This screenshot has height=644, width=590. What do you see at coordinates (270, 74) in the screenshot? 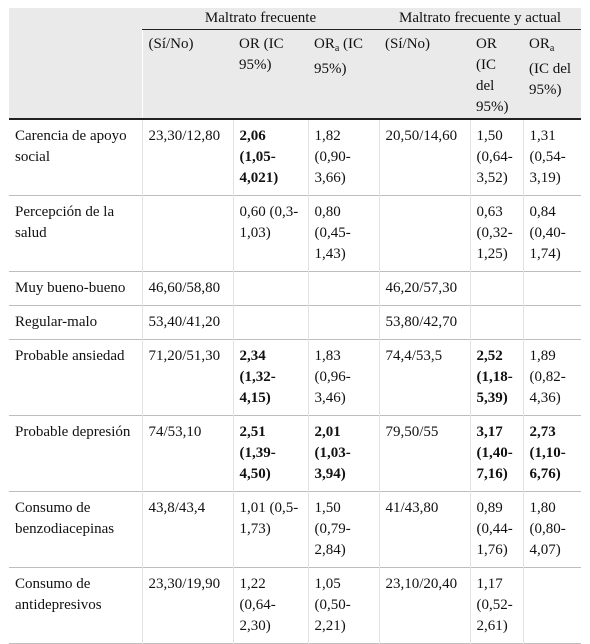
I see `col-header-or-1: OR (IC 95%)` at bounding box center [270, 74].